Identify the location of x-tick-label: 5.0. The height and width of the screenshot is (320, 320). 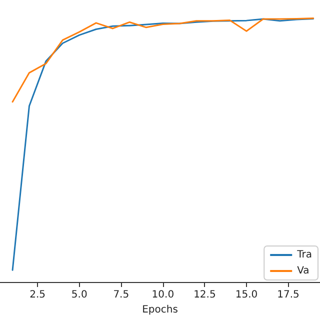
(79, 295).